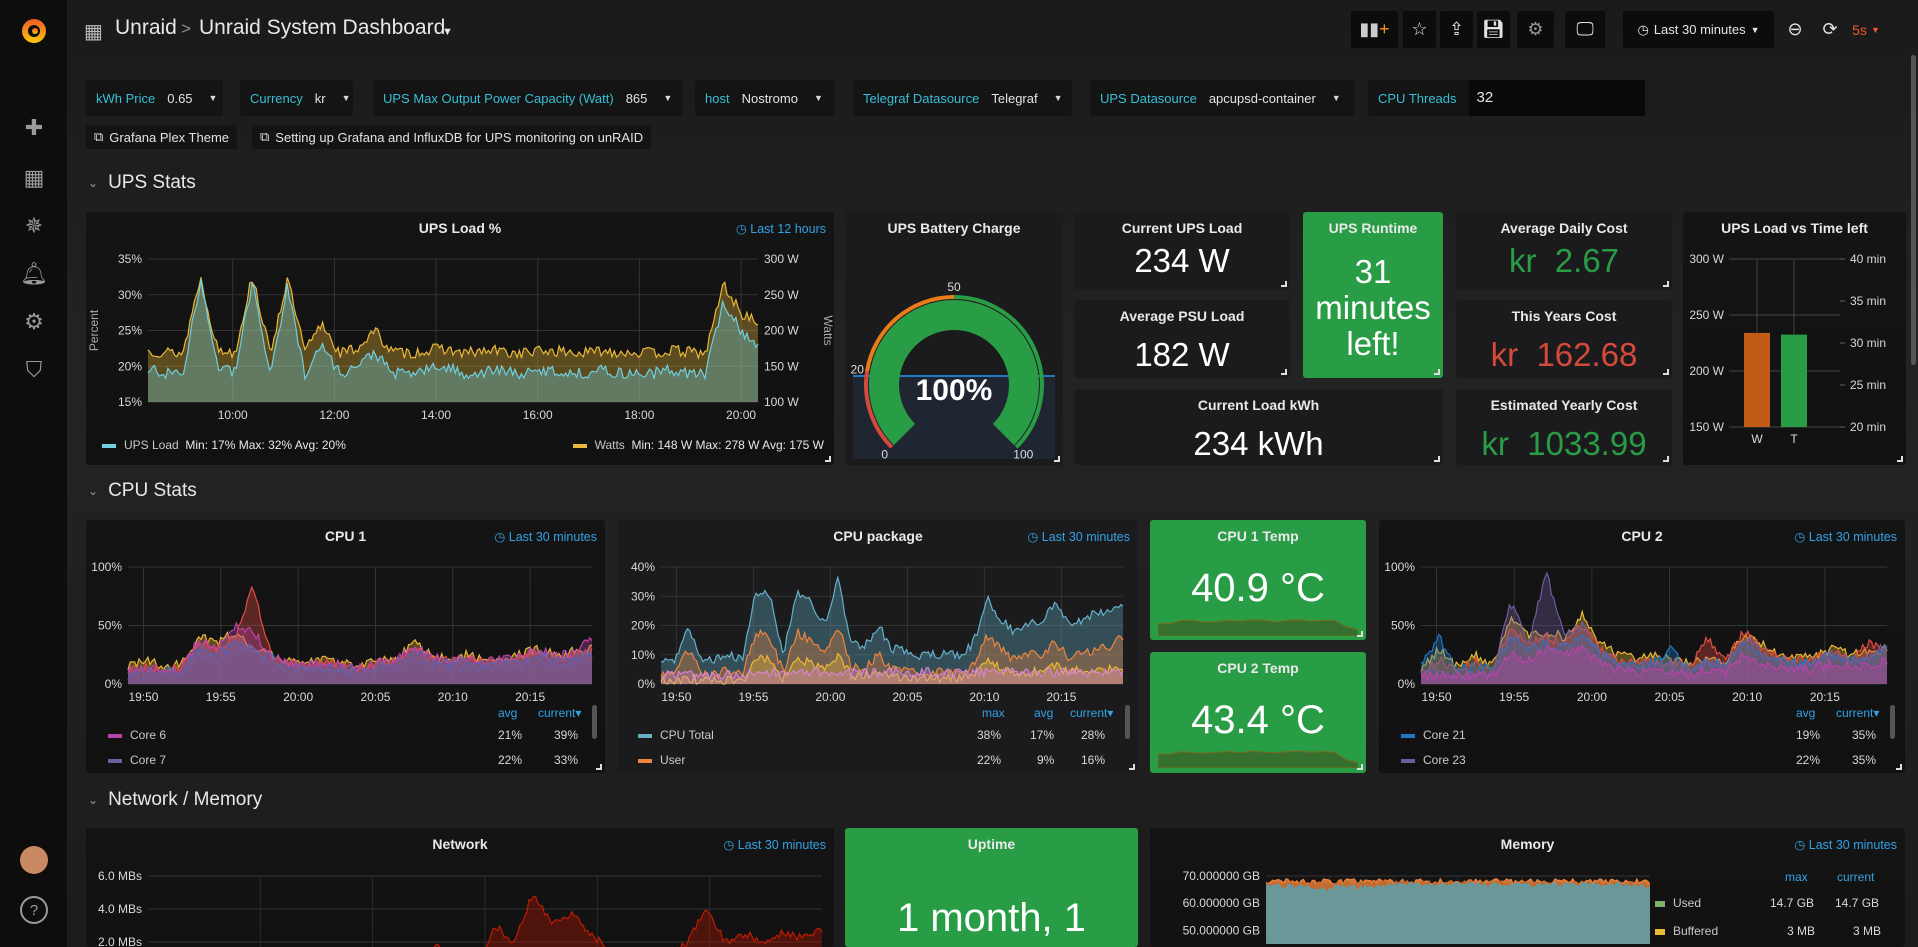 Image resolution: width=1918 pixels, height=947 pixels. I want to click on row-network-memory: ⌄ Network / Memory, so click(175, 800).